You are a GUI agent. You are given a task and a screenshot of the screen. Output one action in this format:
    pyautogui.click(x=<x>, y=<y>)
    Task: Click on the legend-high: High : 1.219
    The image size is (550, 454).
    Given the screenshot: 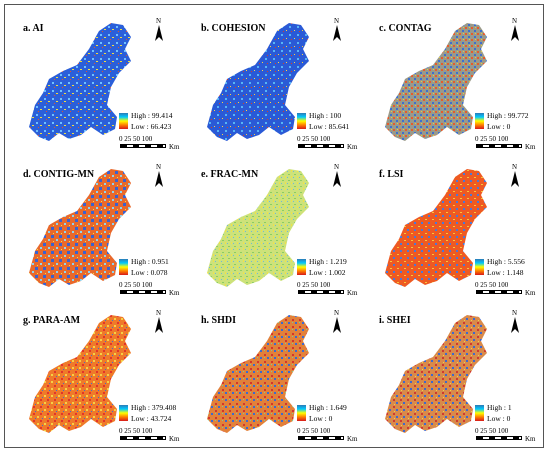 What is the action you would take?
    pyautogui.click(x=328, y=261)
    